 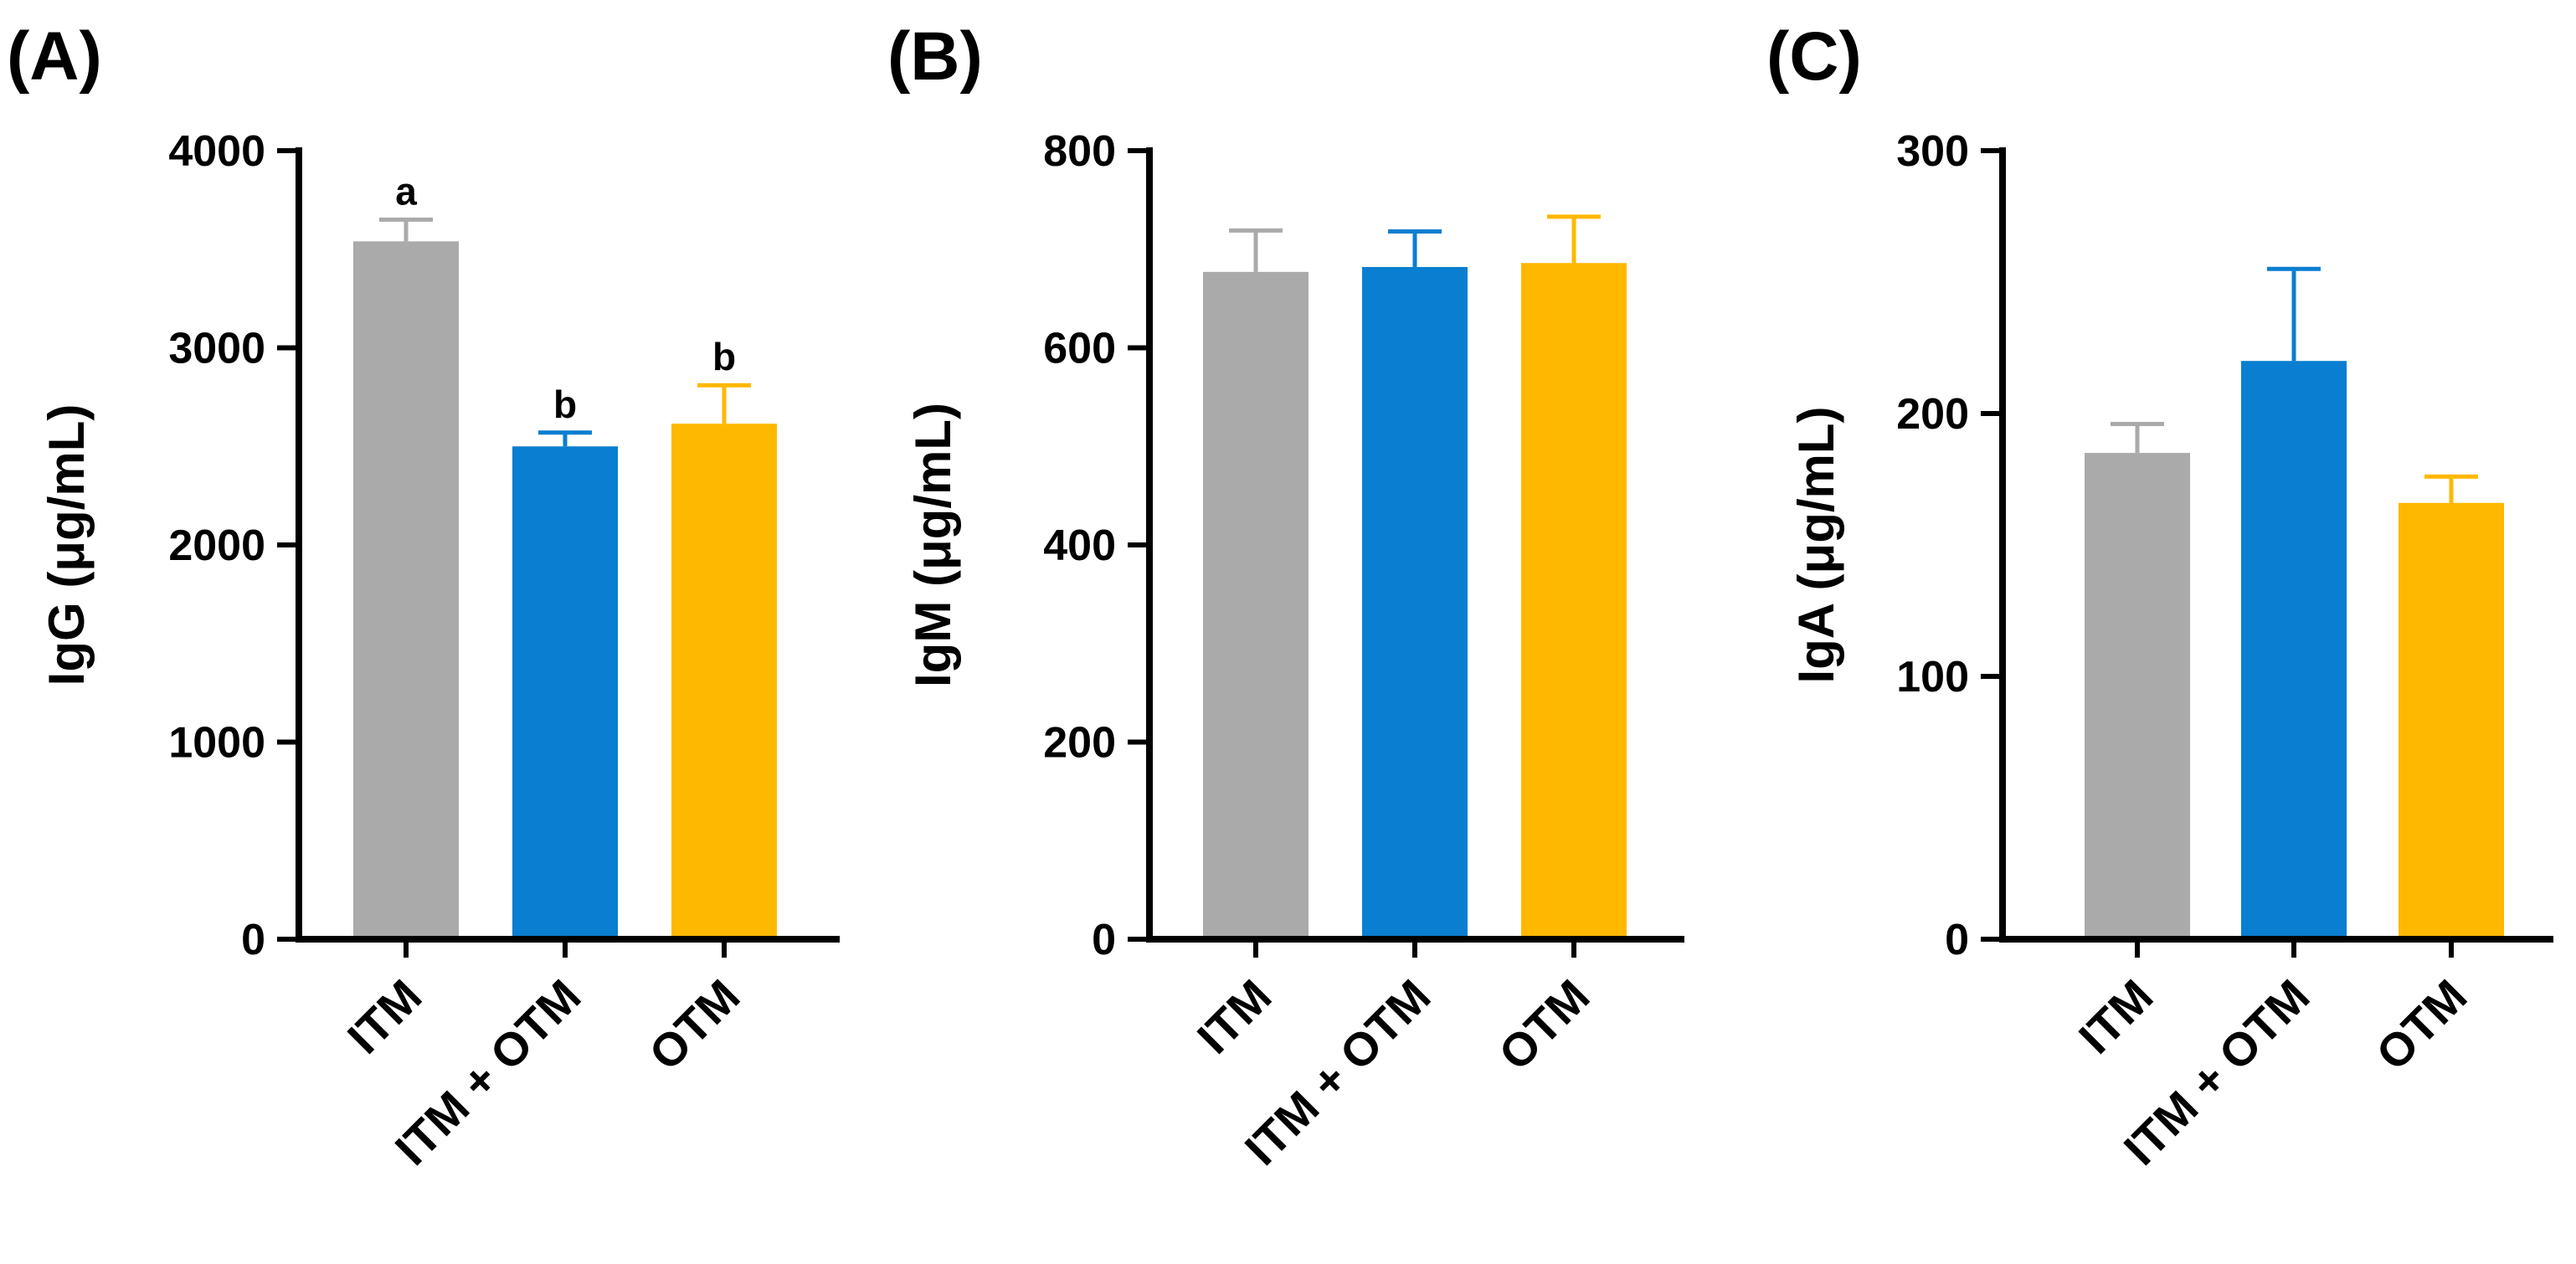 I want to click on y-tick-label: 100, so click(x=1932, y=677).